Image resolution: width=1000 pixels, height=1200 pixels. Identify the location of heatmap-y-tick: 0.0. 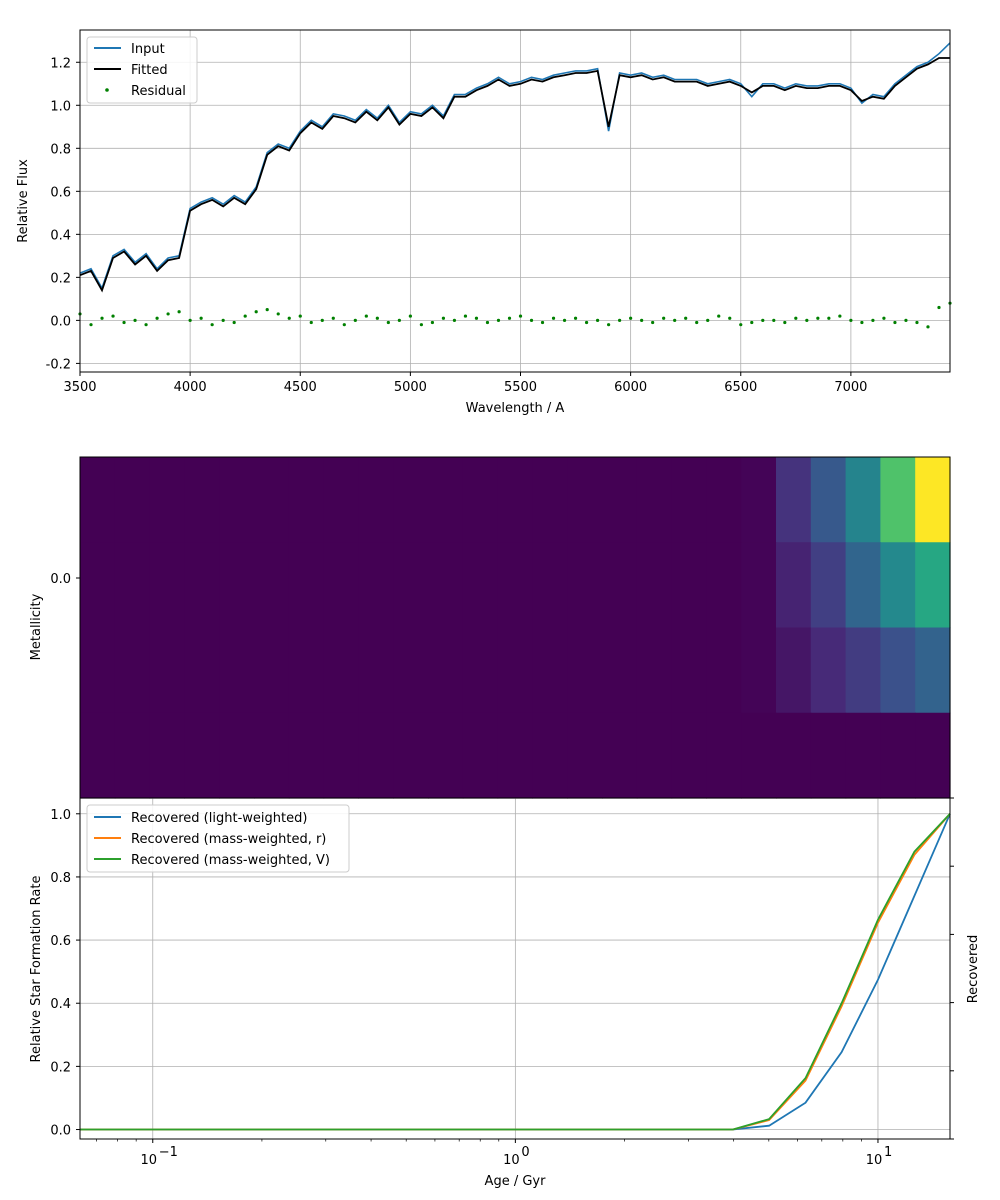
(65, 579).